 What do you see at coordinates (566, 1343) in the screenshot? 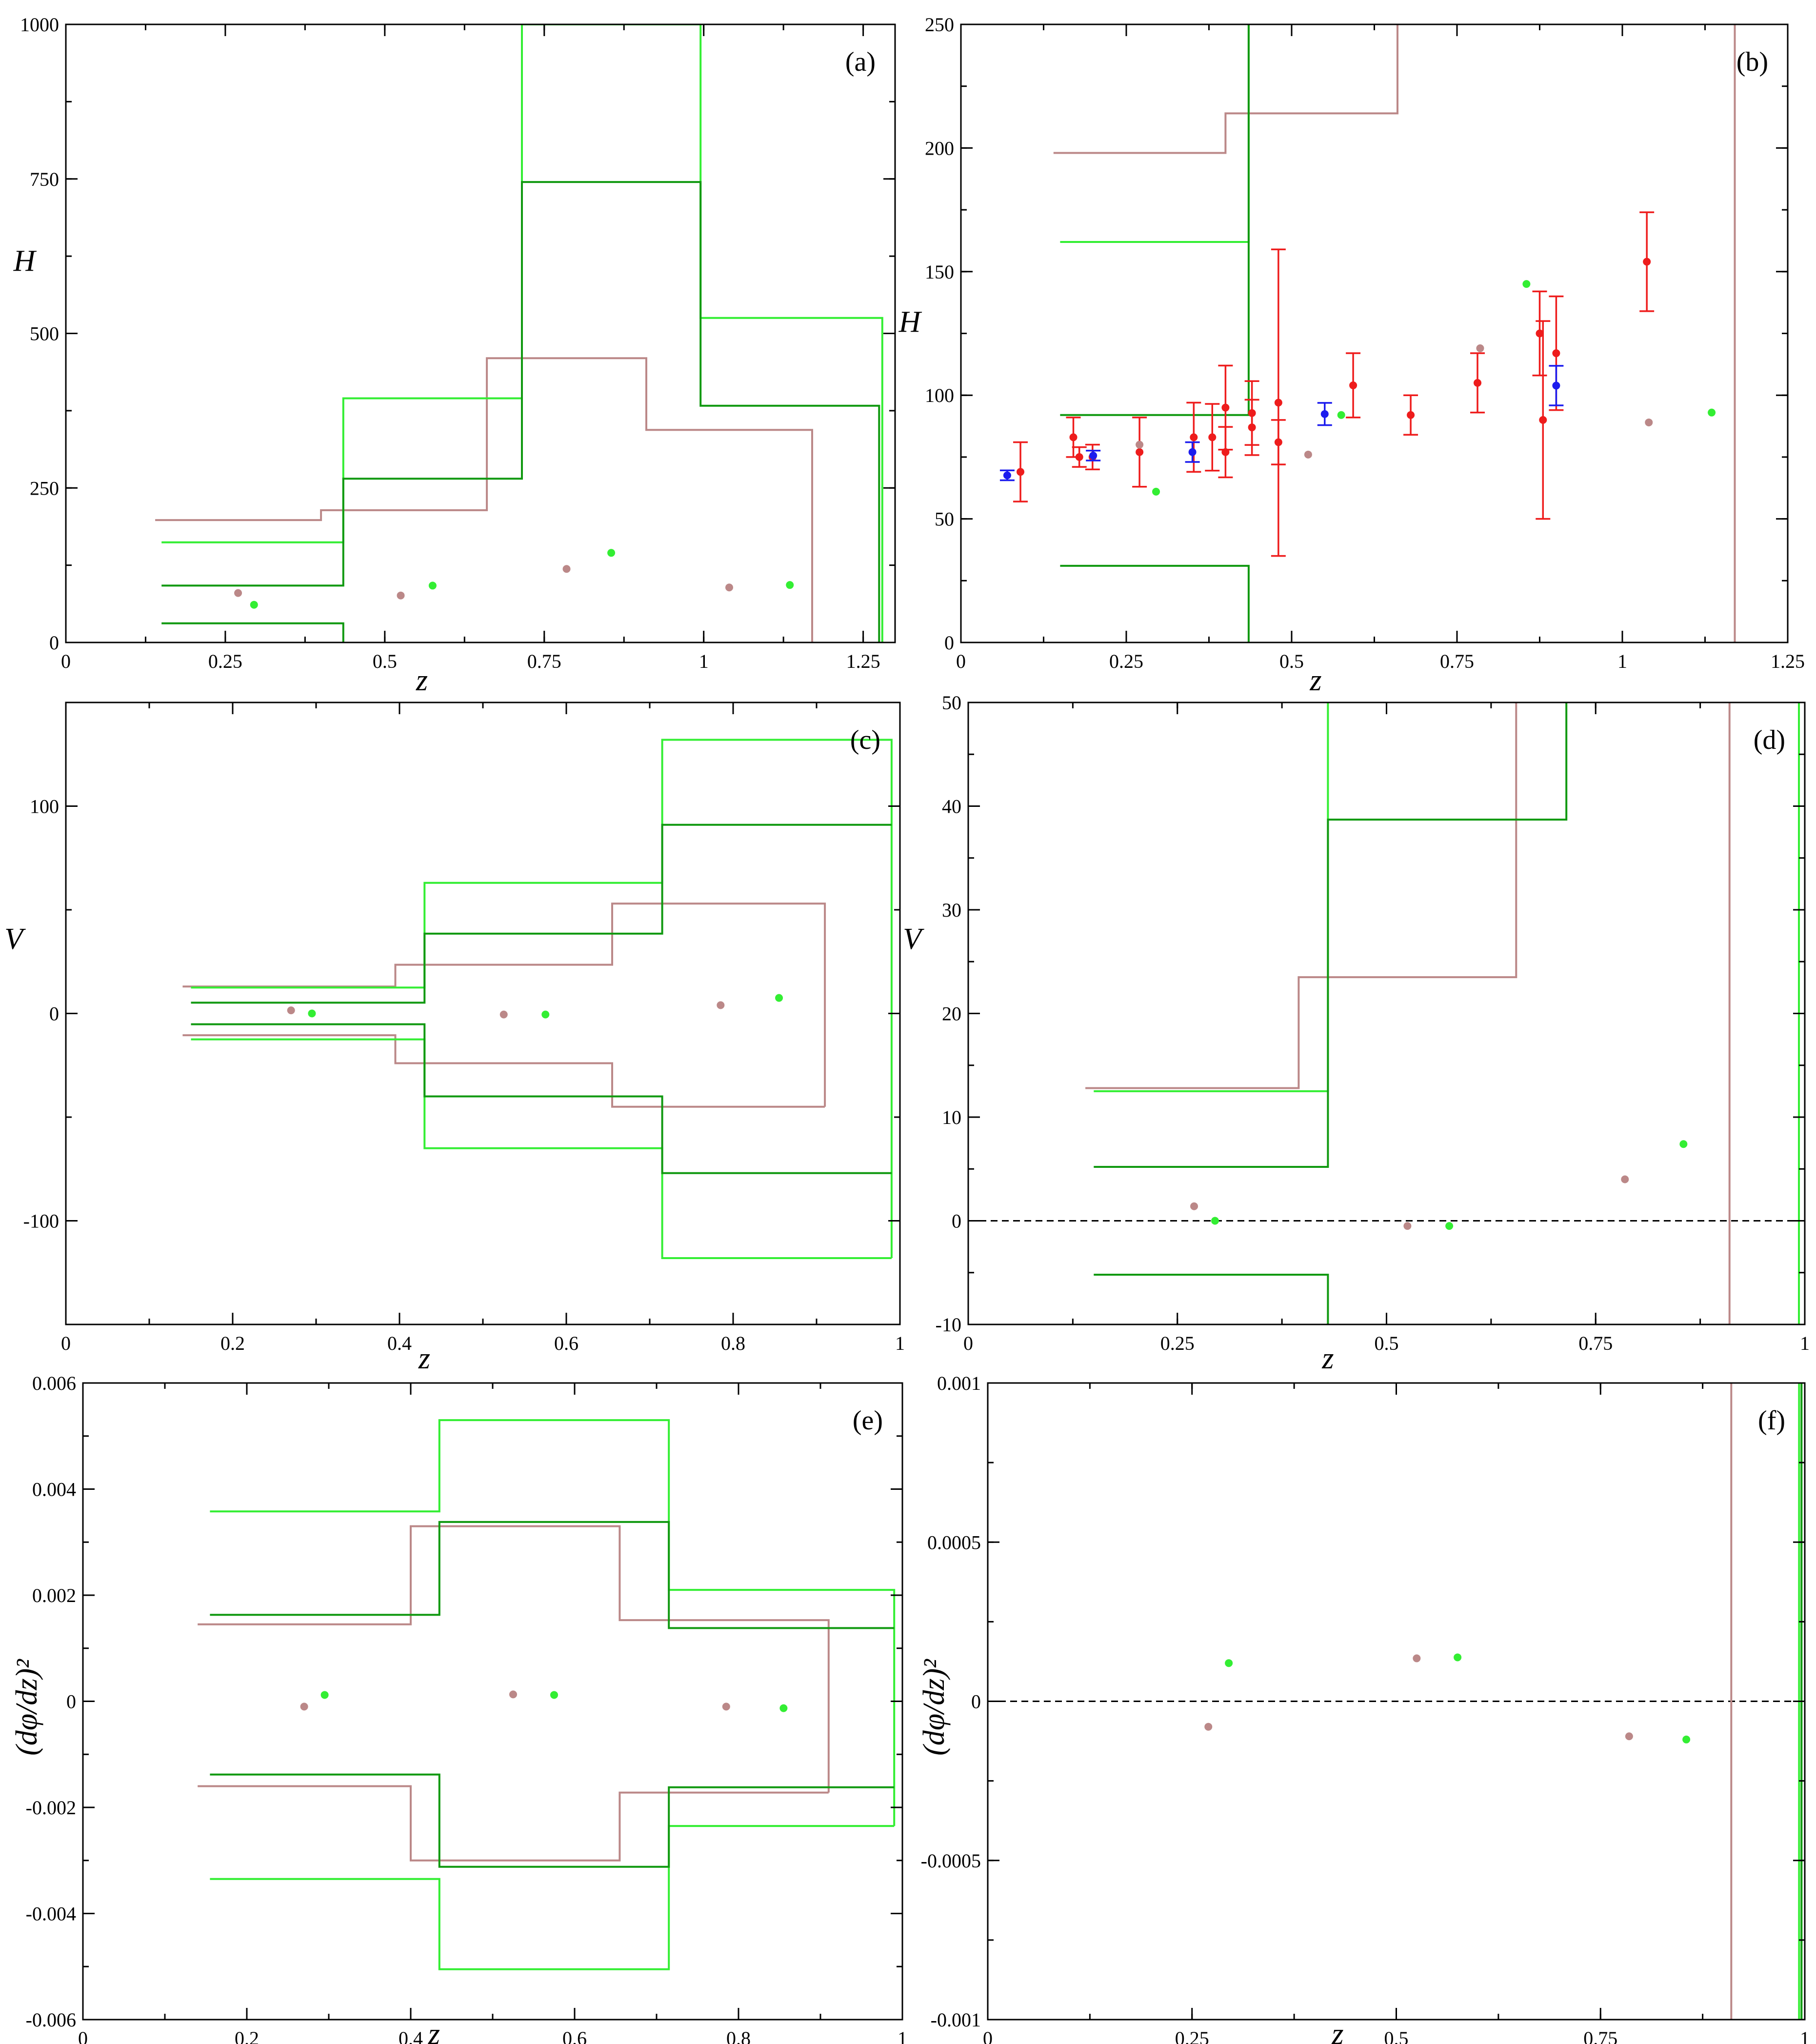
I see `x-tick-label: 0.6` at bounding box center [566, 1343].